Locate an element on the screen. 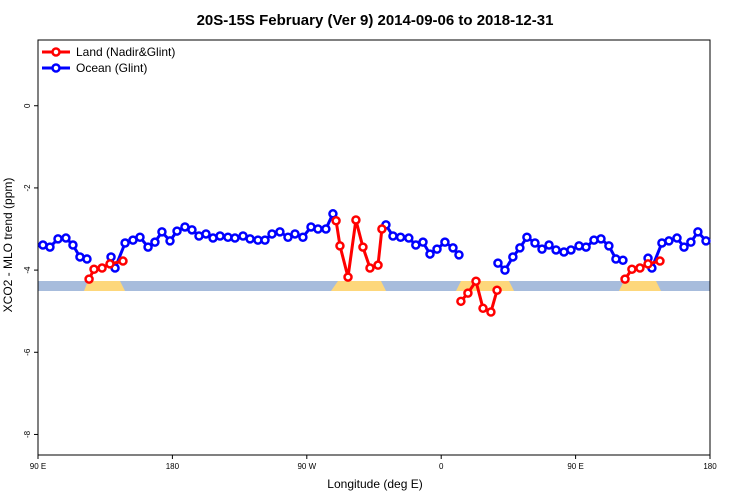 Image resolution: width=750 pixels, height=500 pixels. y-tick-label: -6 is located at coordinates (27, 352).